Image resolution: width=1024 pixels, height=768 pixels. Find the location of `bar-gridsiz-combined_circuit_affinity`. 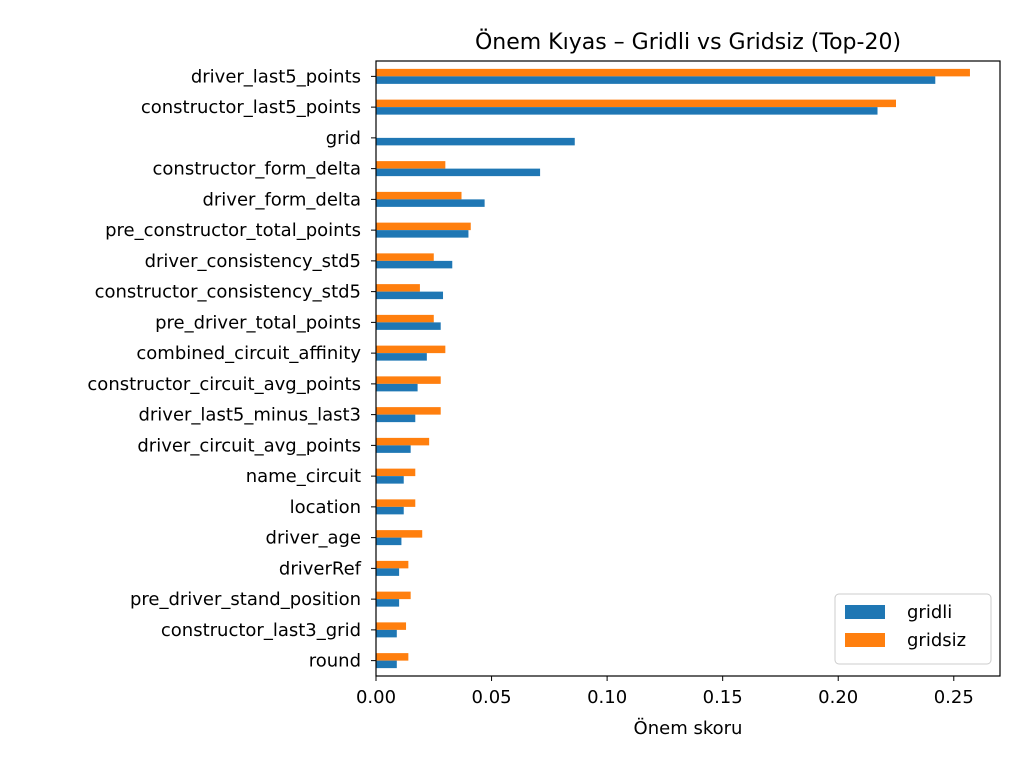

bar-gridsiz-combined_circuit_affinity is located at coordinates (411, 349).